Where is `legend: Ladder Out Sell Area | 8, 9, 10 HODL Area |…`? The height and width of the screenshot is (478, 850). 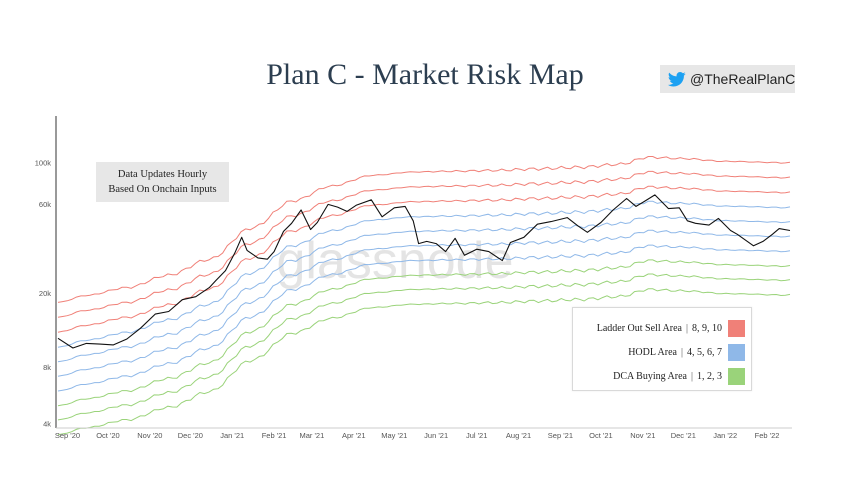 legend: Ladder Out Sell Area | 8, 9, 10 HODL Area |… is located at coordinates (662, 349).